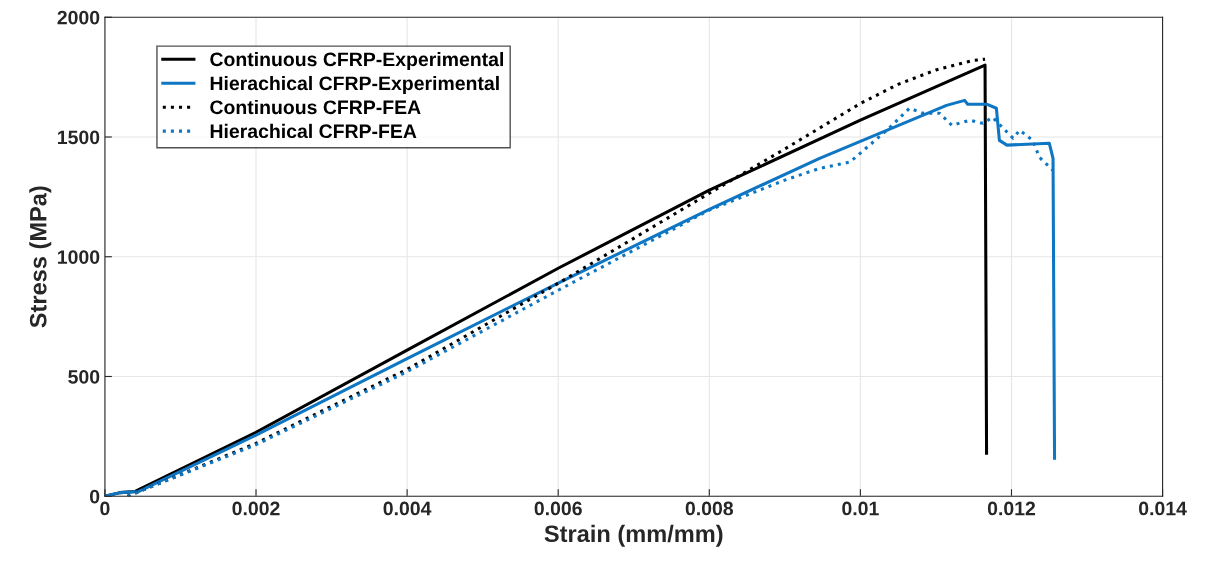 This screenshot has height=575, width=1206. Describe the element at coordinates (78, 17) in the screenshot. I see `y-tick-label: 2000` at that location.